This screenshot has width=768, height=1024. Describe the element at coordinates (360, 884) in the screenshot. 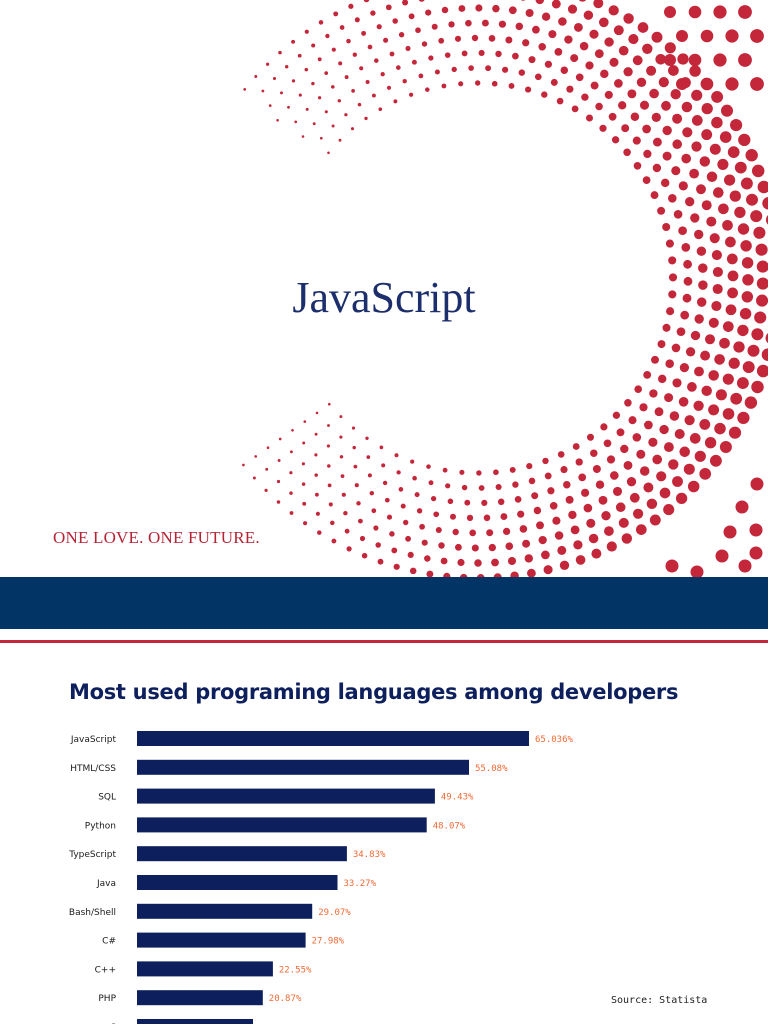

I see `value-label: 33.27%` at that location.